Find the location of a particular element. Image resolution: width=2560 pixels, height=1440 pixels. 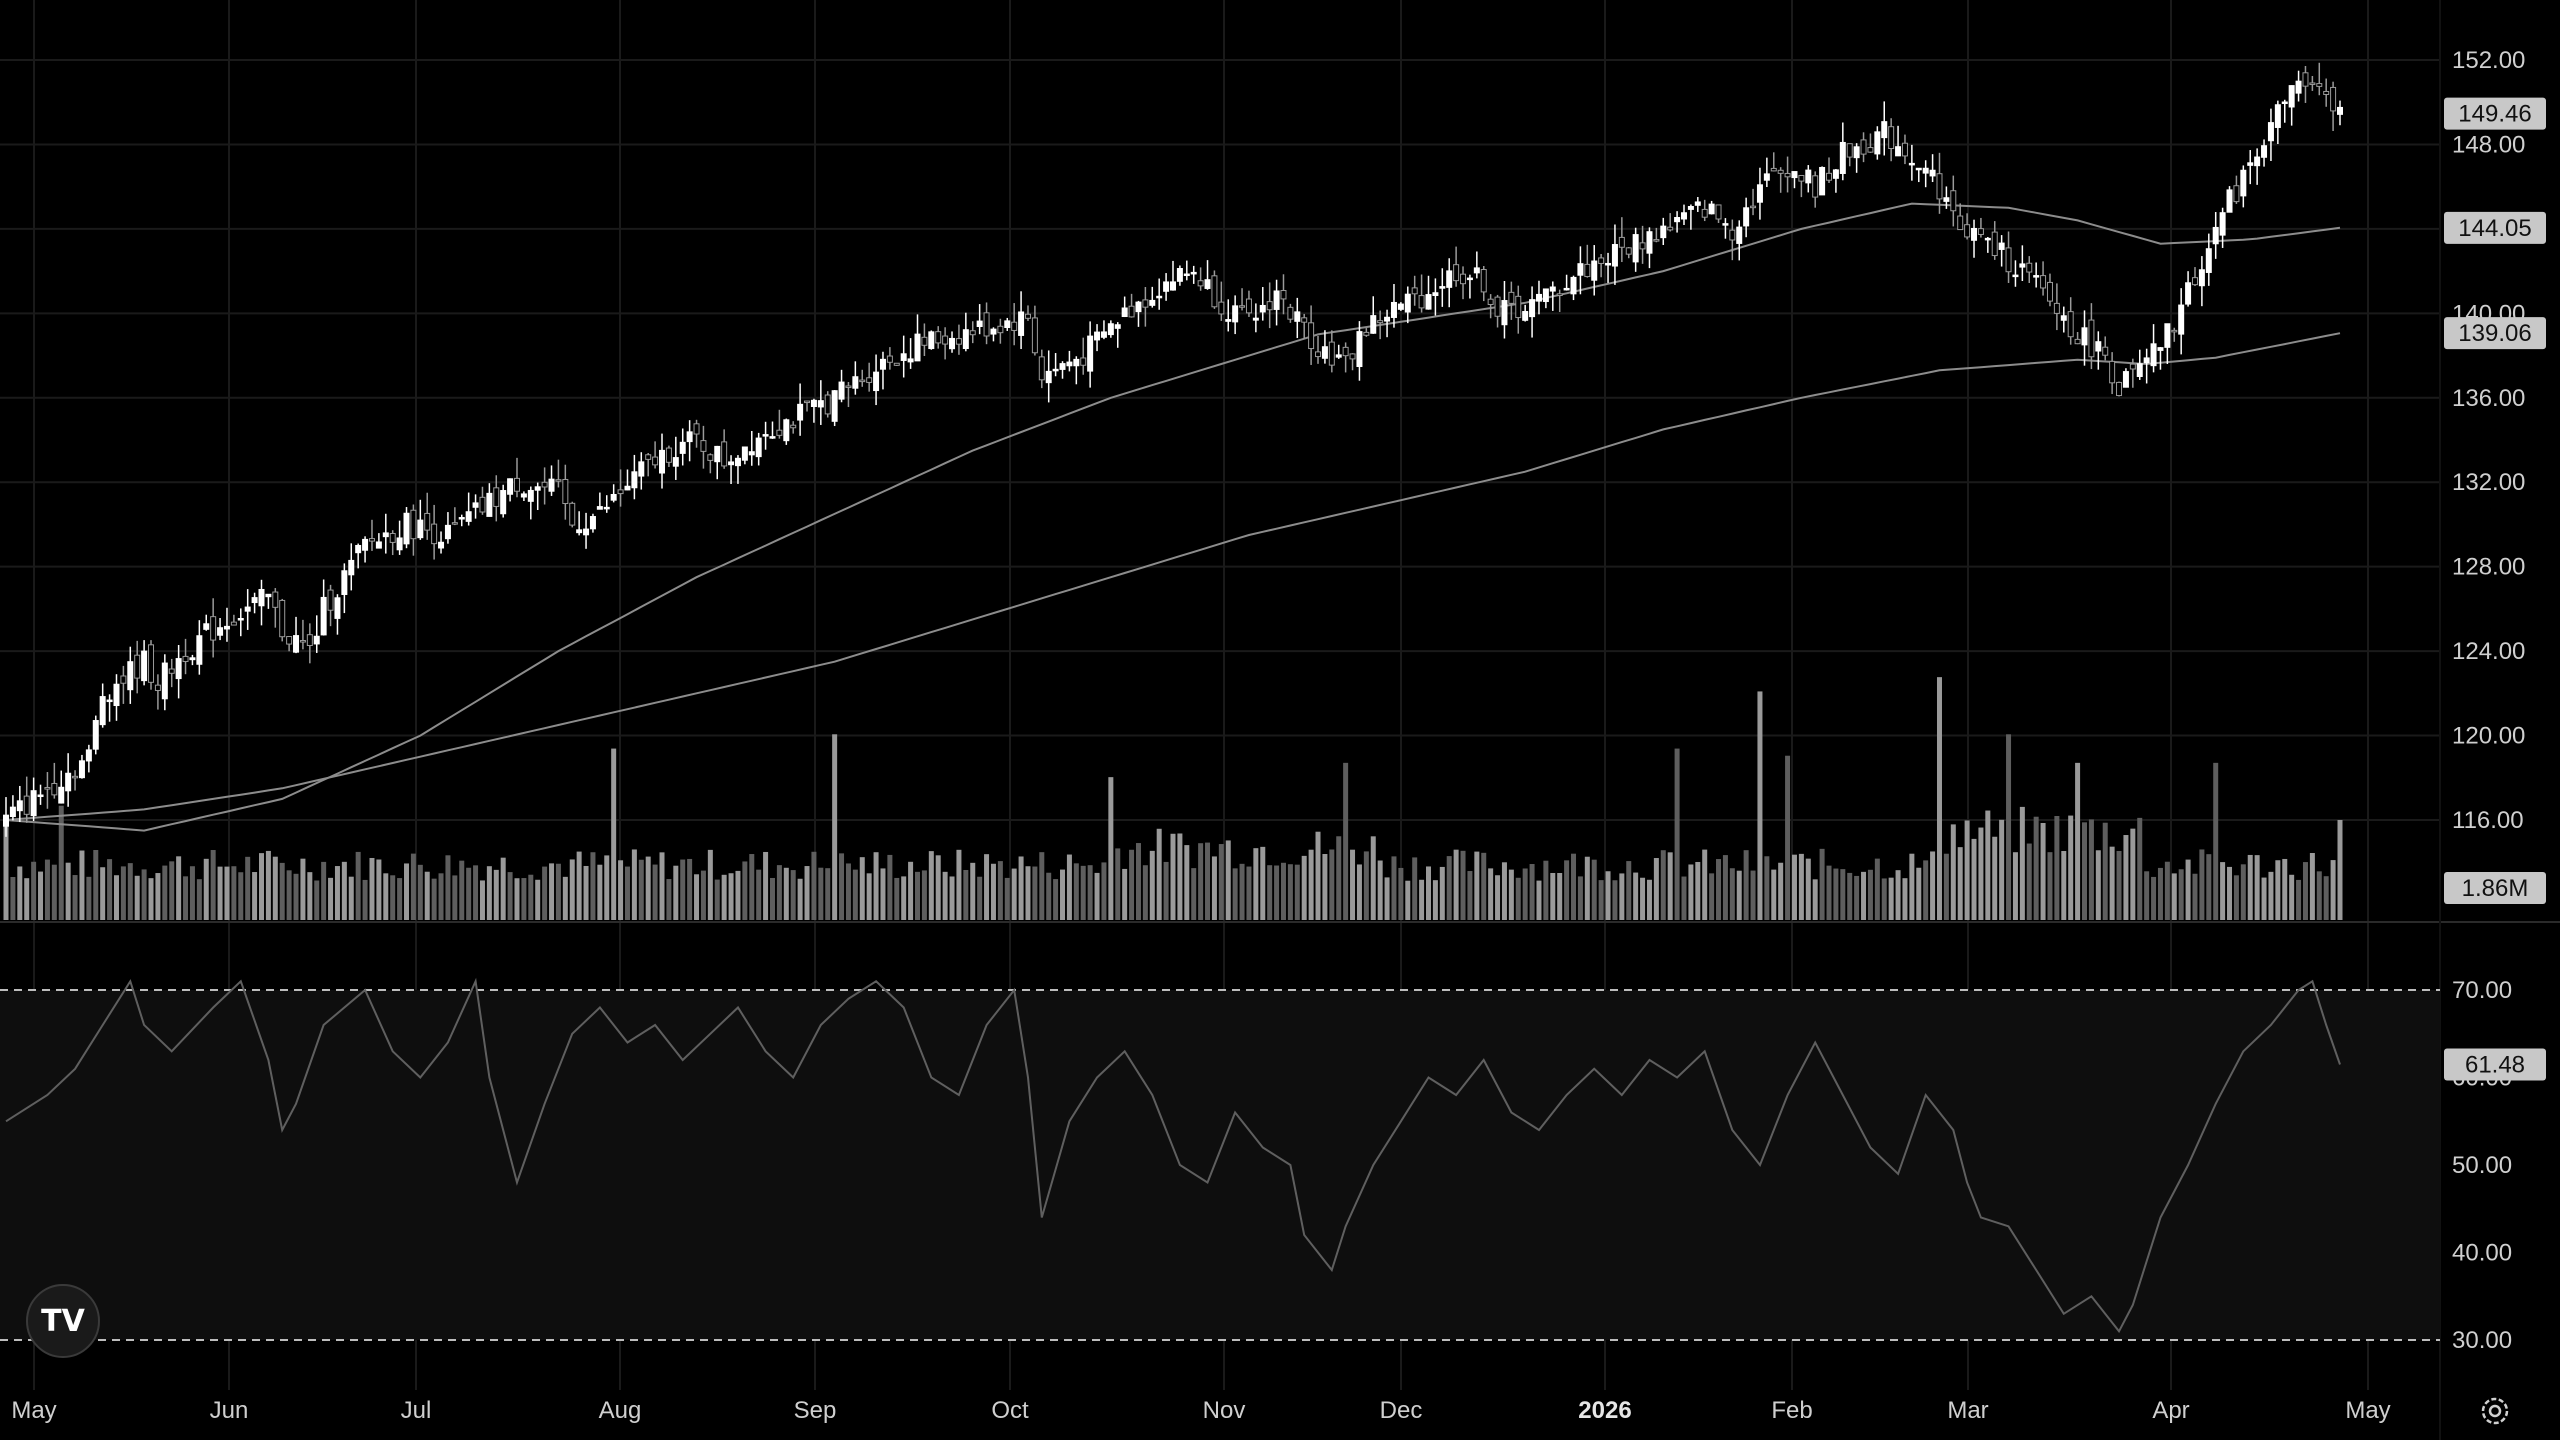

tag-label: 139.06 is located at coordinates (2494, 333).